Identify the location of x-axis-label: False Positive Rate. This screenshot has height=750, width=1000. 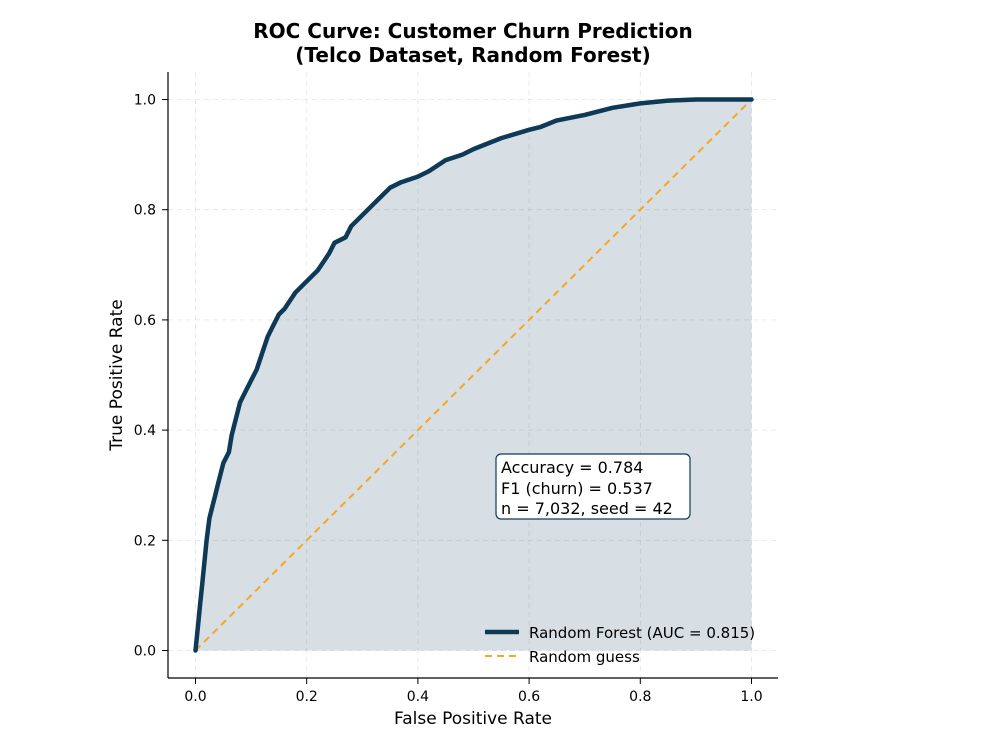
(473, 719).